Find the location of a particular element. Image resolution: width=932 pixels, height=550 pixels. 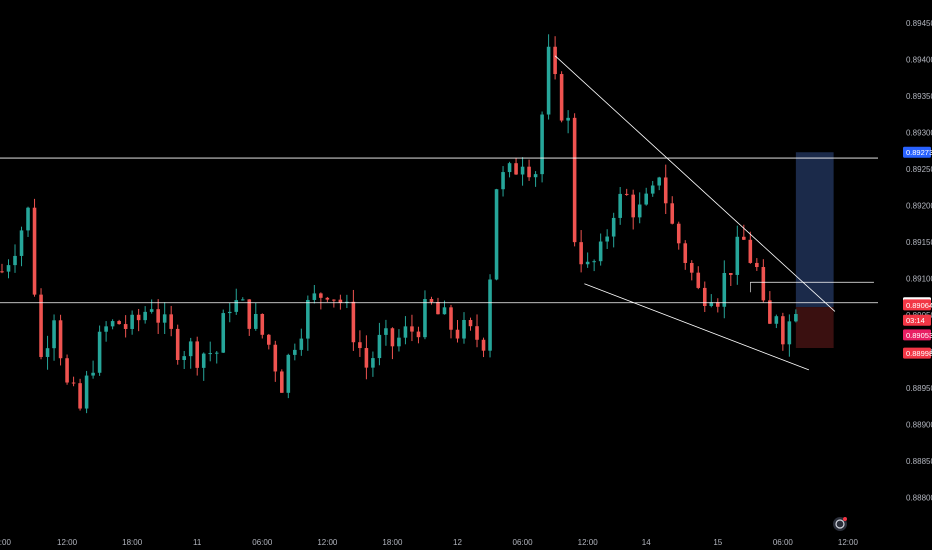

last-price-tag-bg is located at coordinates (917, 305).